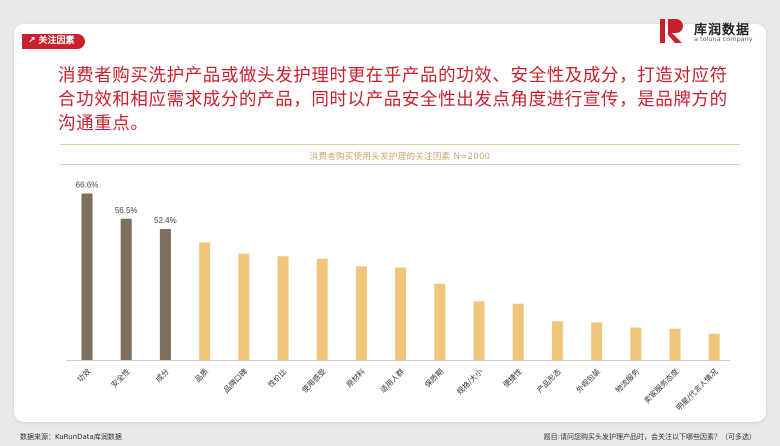 The width and height of the screenshot is (780, 446). I want to click on chart-title-rule-top, so click(400, 144).